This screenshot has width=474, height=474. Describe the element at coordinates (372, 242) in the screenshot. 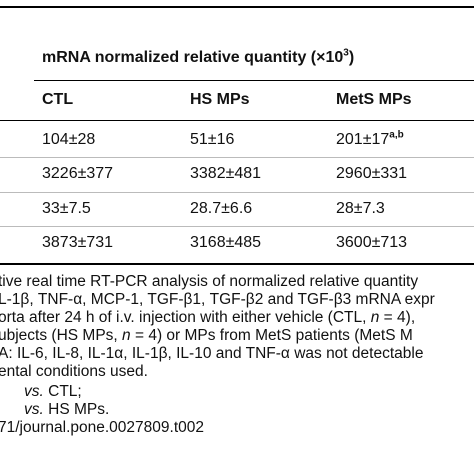

I see `table-cell: 3600±713` at that location.